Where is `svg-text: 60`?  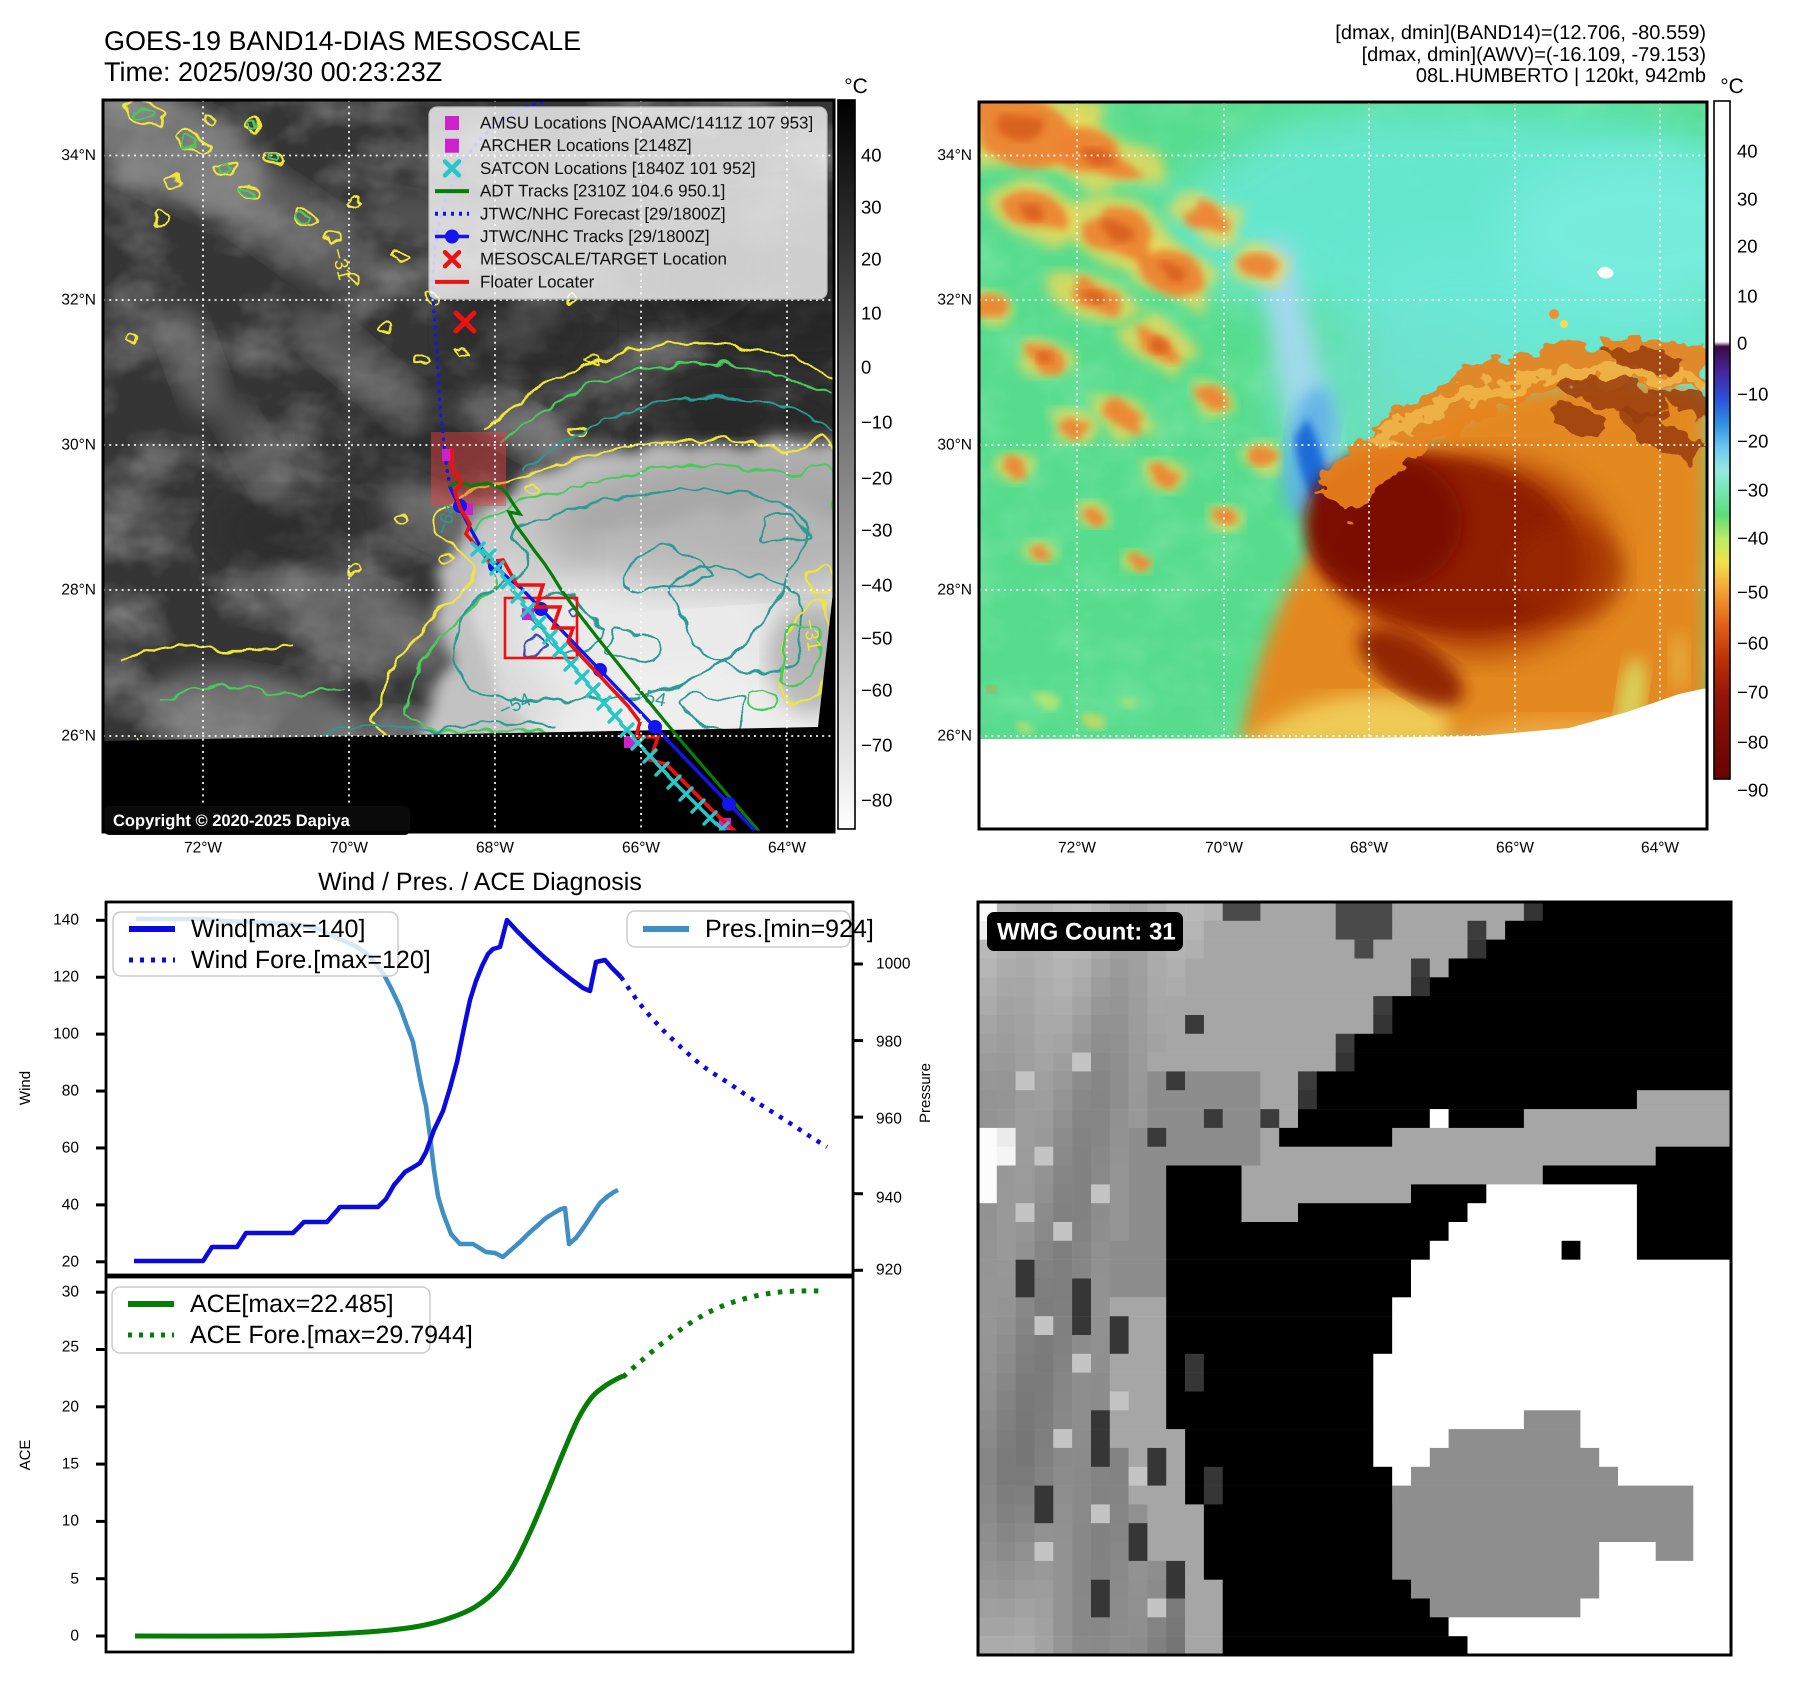 svg-text: 60 is located at coordinates (71, 1148).